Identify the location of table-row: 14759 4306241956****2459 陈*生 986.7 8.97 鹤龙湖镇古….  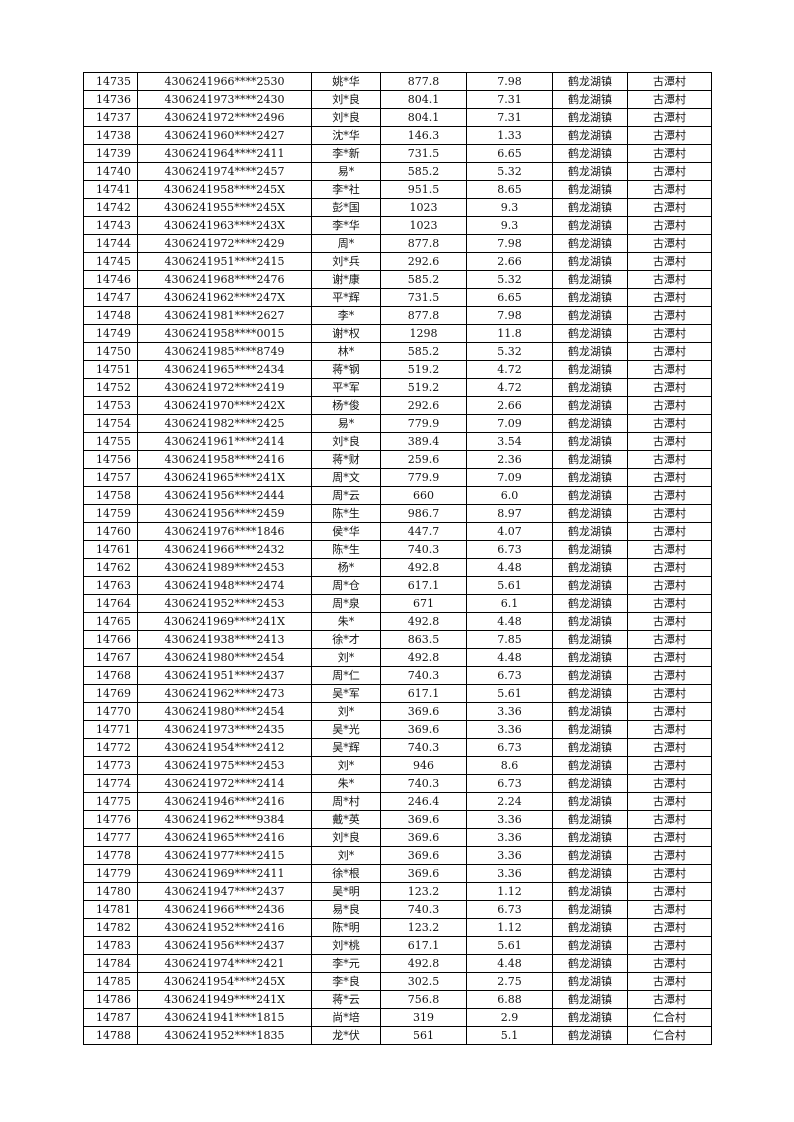
(397, 513).